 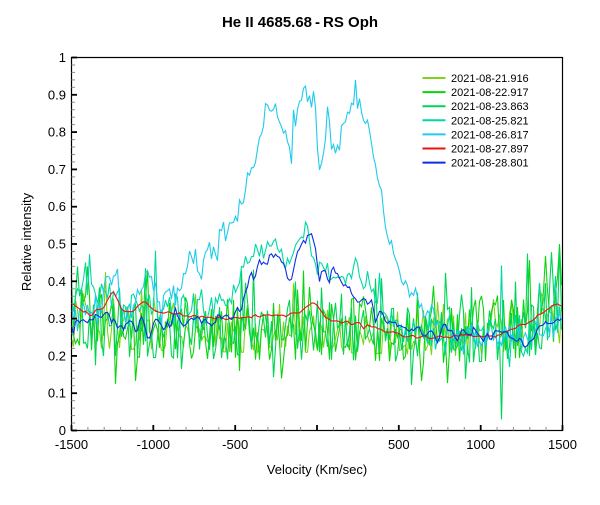 I want to click on svg-text: 2021-08-23.863, so click(x=490, y=107).